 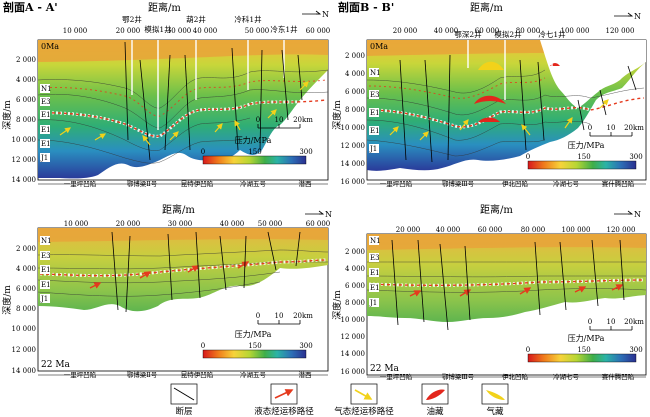 What do you see at coordinates (284, 411) in the screenshot?
I see `legend-liquid-label: 液态烃运移路径` at bounding box center [284, 411].